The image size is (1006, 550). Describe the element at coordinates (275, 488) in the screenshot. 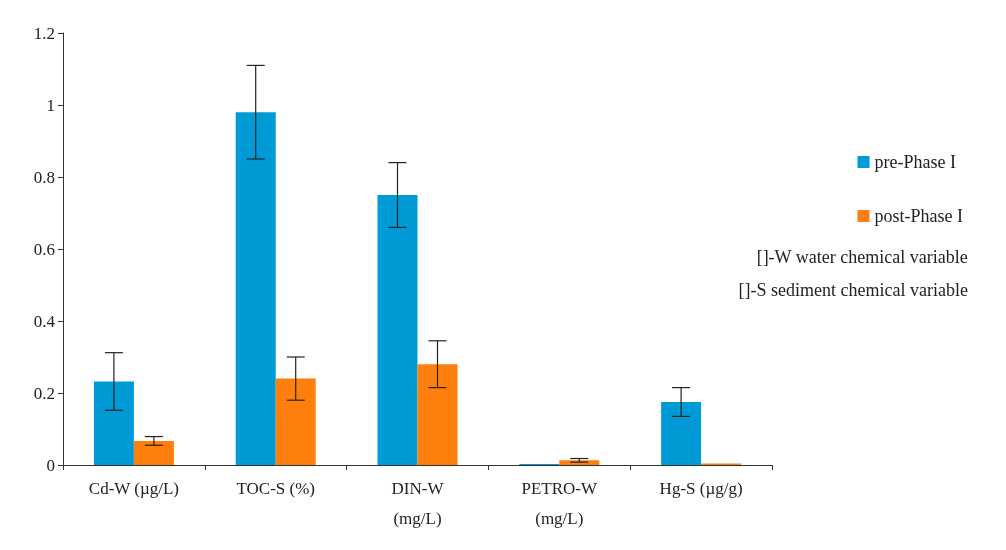

I see `x-tick-label: TOC-S (%)` at that location.